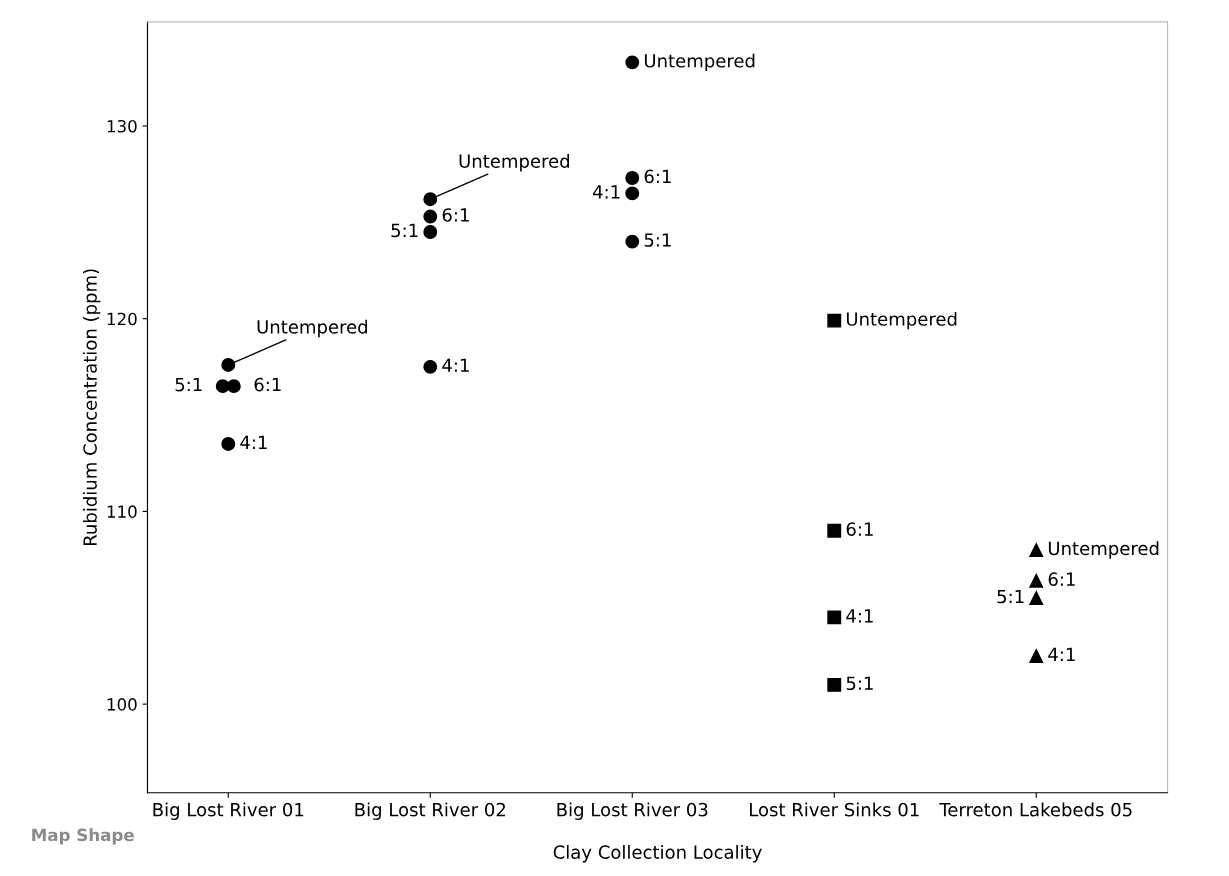 This screenshot has height=876, width=1229. Describe the element at coordinates (430, 811) in the screenshot. I see `x-tick-label: Big Lost River 02` at that location.